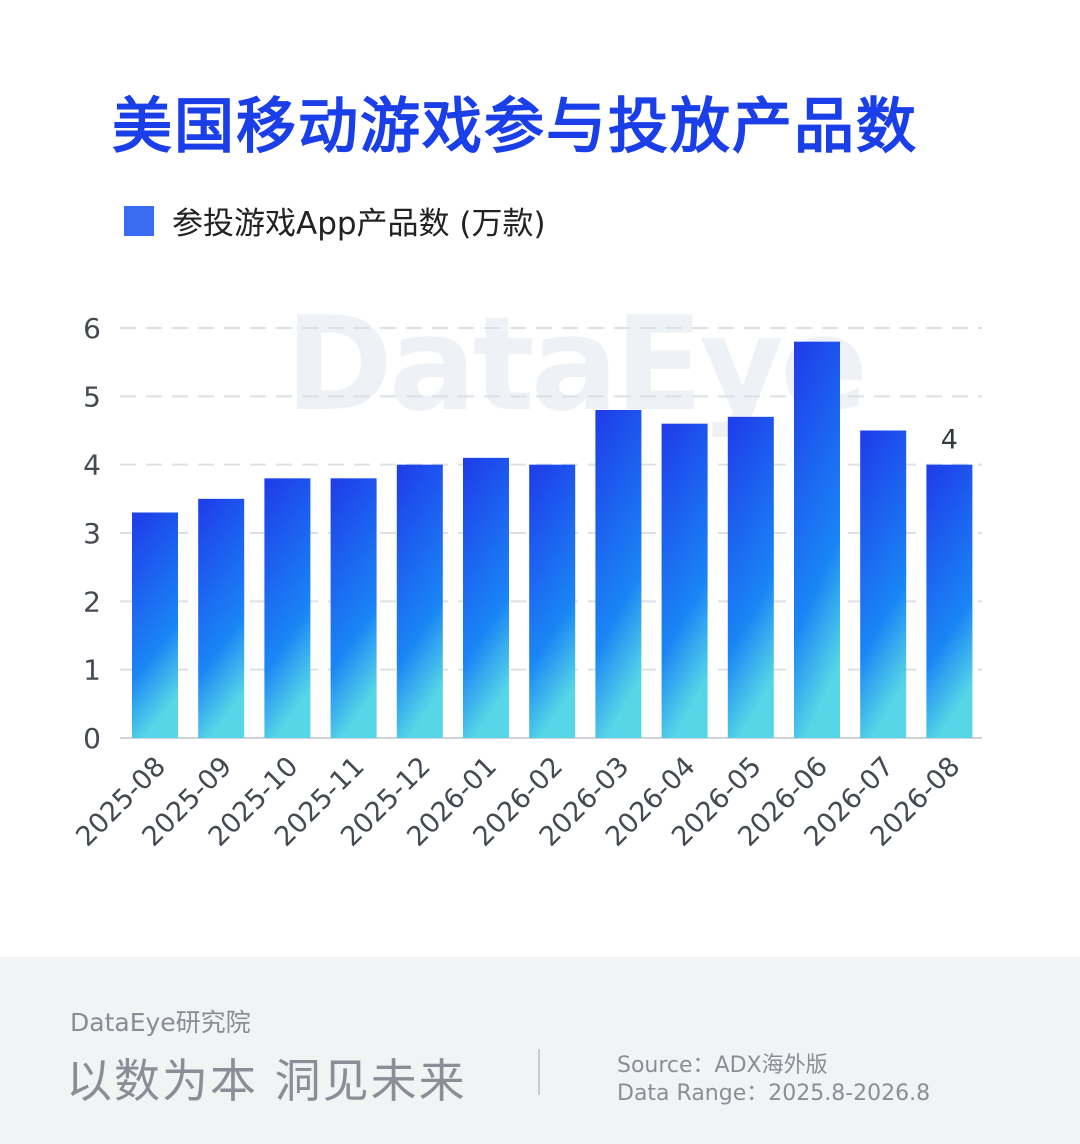 Image resolution: width=1080 pixels, height=1144 pixels. I want to click on footer-brand: DataEye研究院, so click(160, 1022).